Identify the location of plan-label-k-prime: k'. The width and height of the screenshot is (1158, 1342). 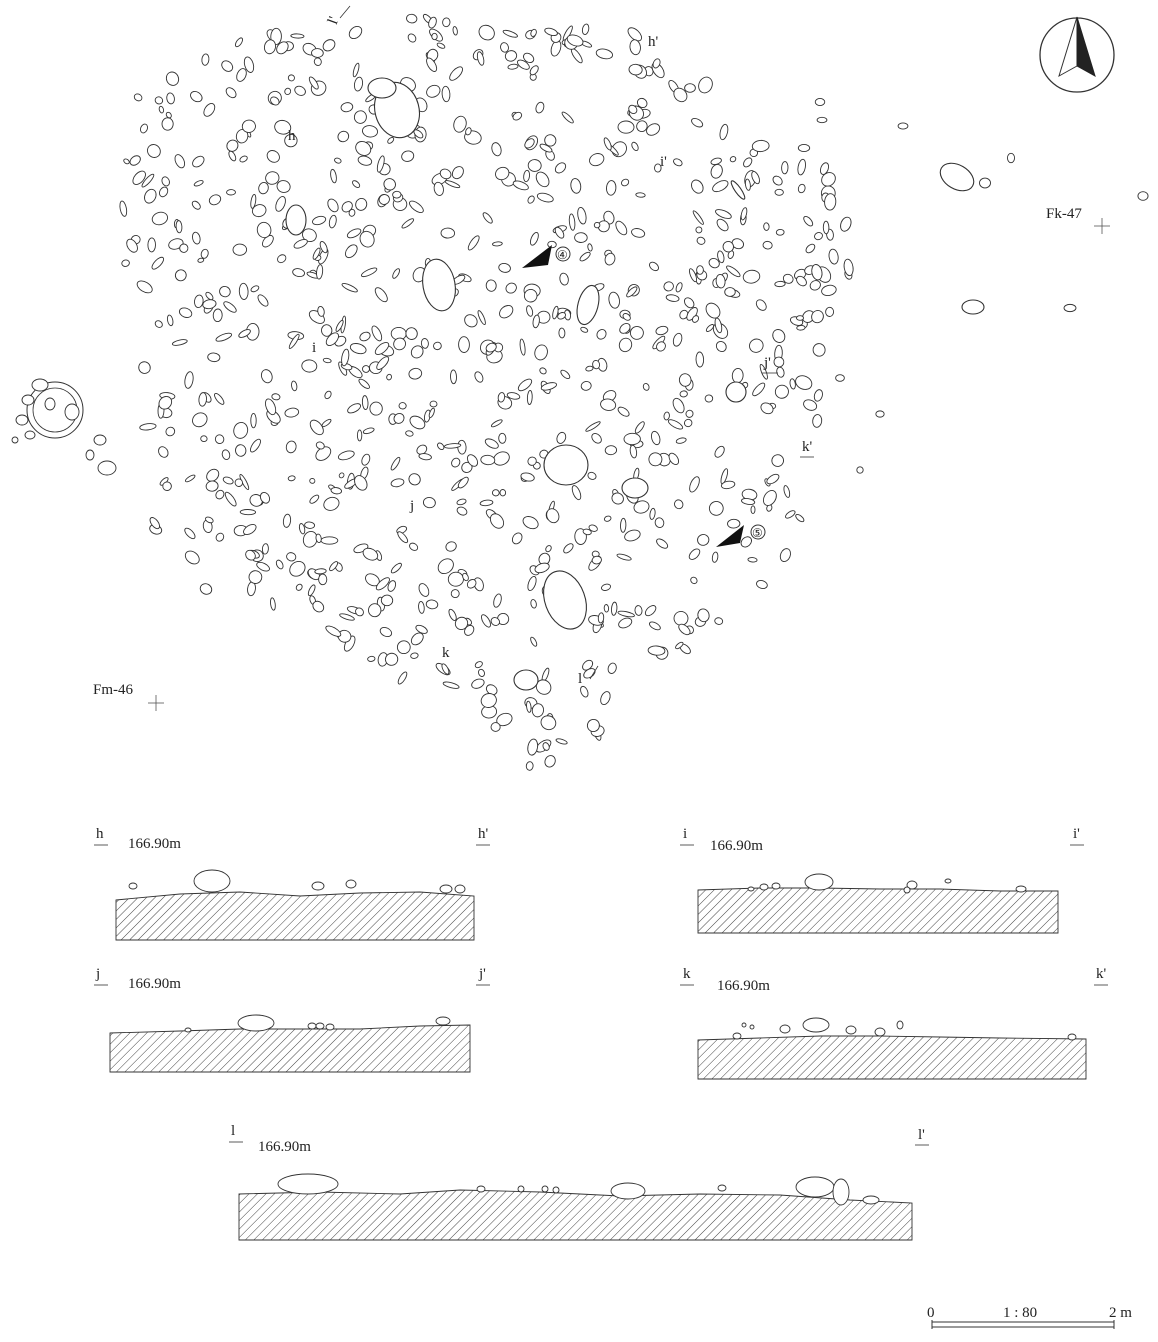
(807, 447).